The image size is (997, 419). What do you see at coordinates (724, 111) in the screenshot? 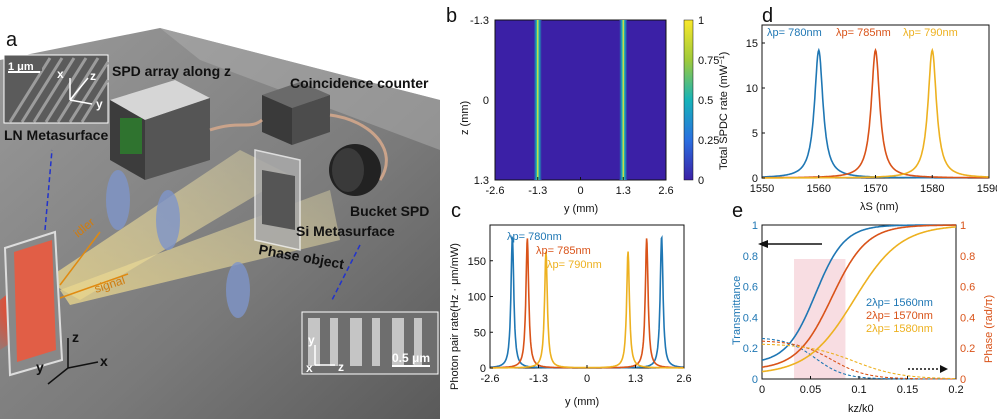
I see `plot-d-ylabel: Total SPDC rate (mW⁻¹)` at bounding box center [724, 111].